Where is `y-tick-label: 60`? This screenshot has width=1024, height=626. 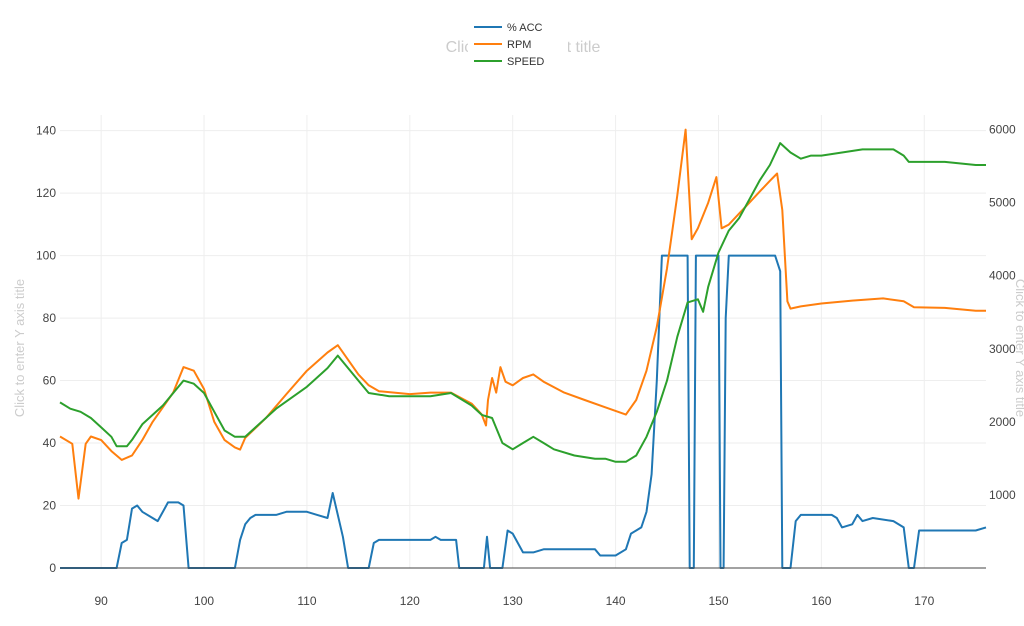
y-tick-label: 60 is located at coordinates (50, 381).